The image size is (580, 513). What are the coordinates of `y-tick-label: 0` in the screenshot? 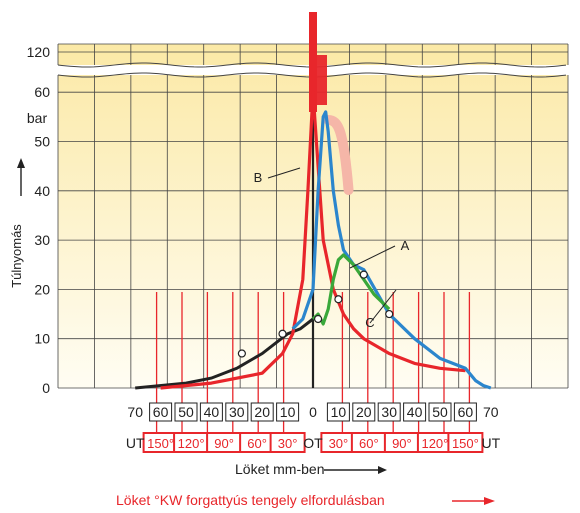 It's located at (46, 388).